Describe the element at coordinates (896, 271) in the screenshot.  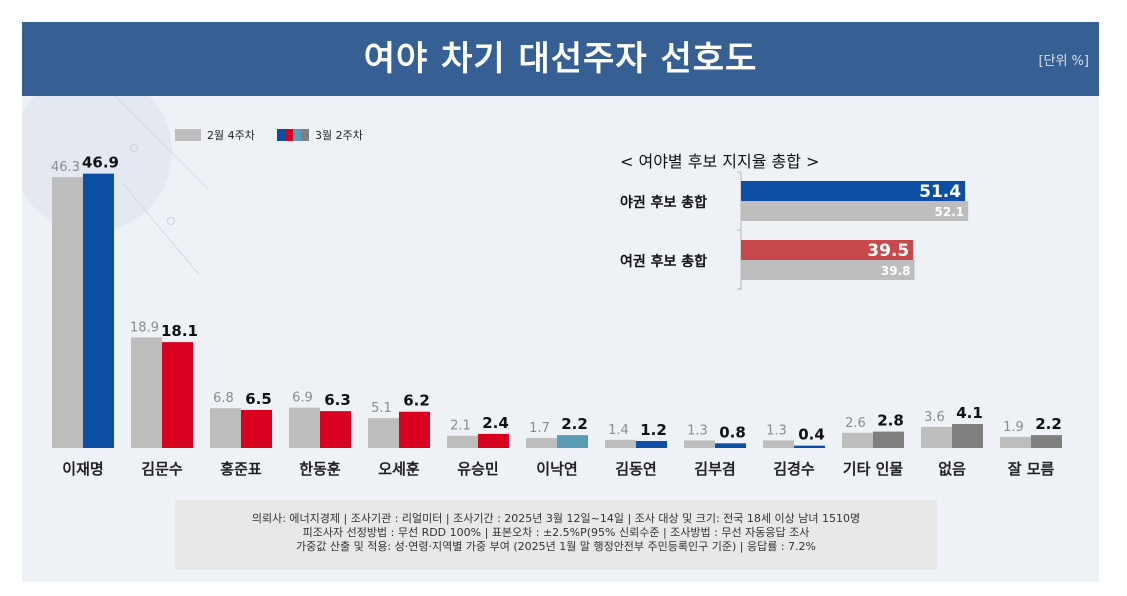
I see `inset-label-prev-1: 39.8` at that location.